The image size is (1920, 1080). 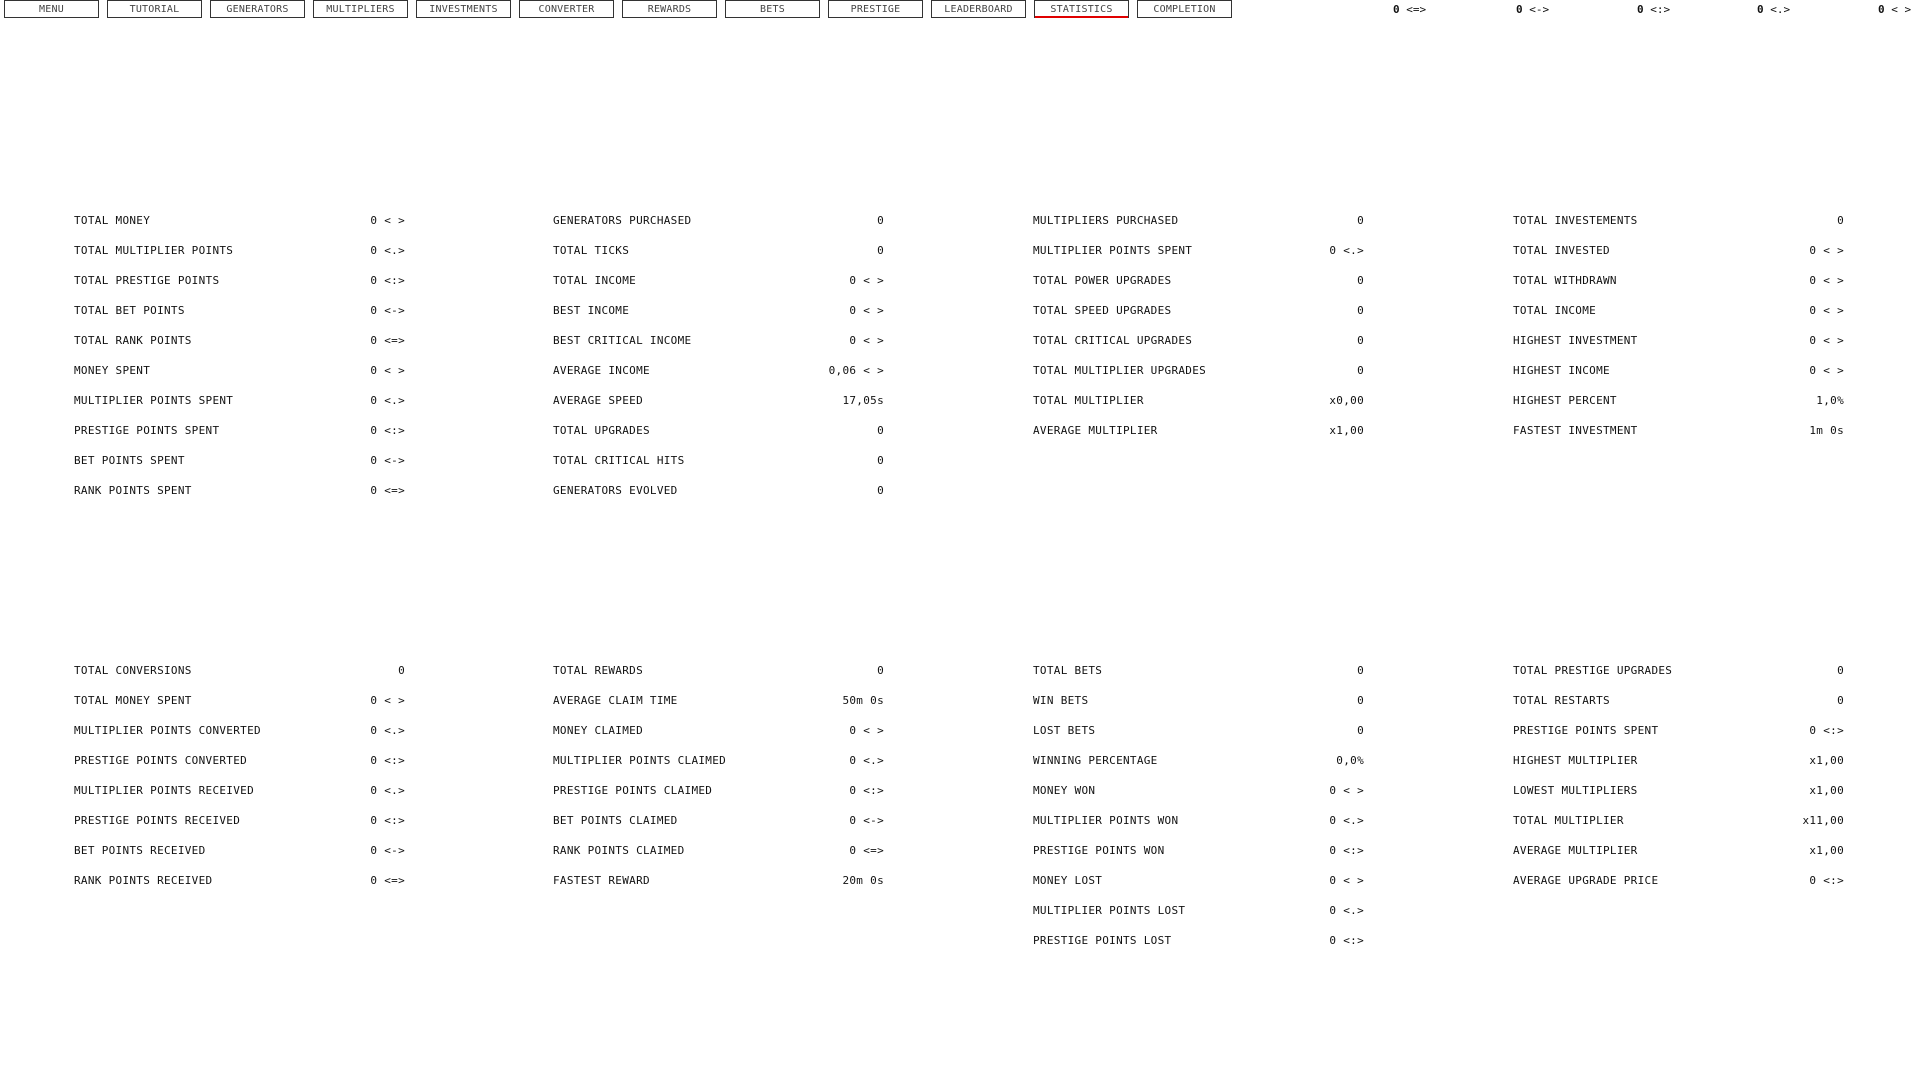 I want to click on stat-label: RANK POINTS SPENT, so click(x=133, y=490).